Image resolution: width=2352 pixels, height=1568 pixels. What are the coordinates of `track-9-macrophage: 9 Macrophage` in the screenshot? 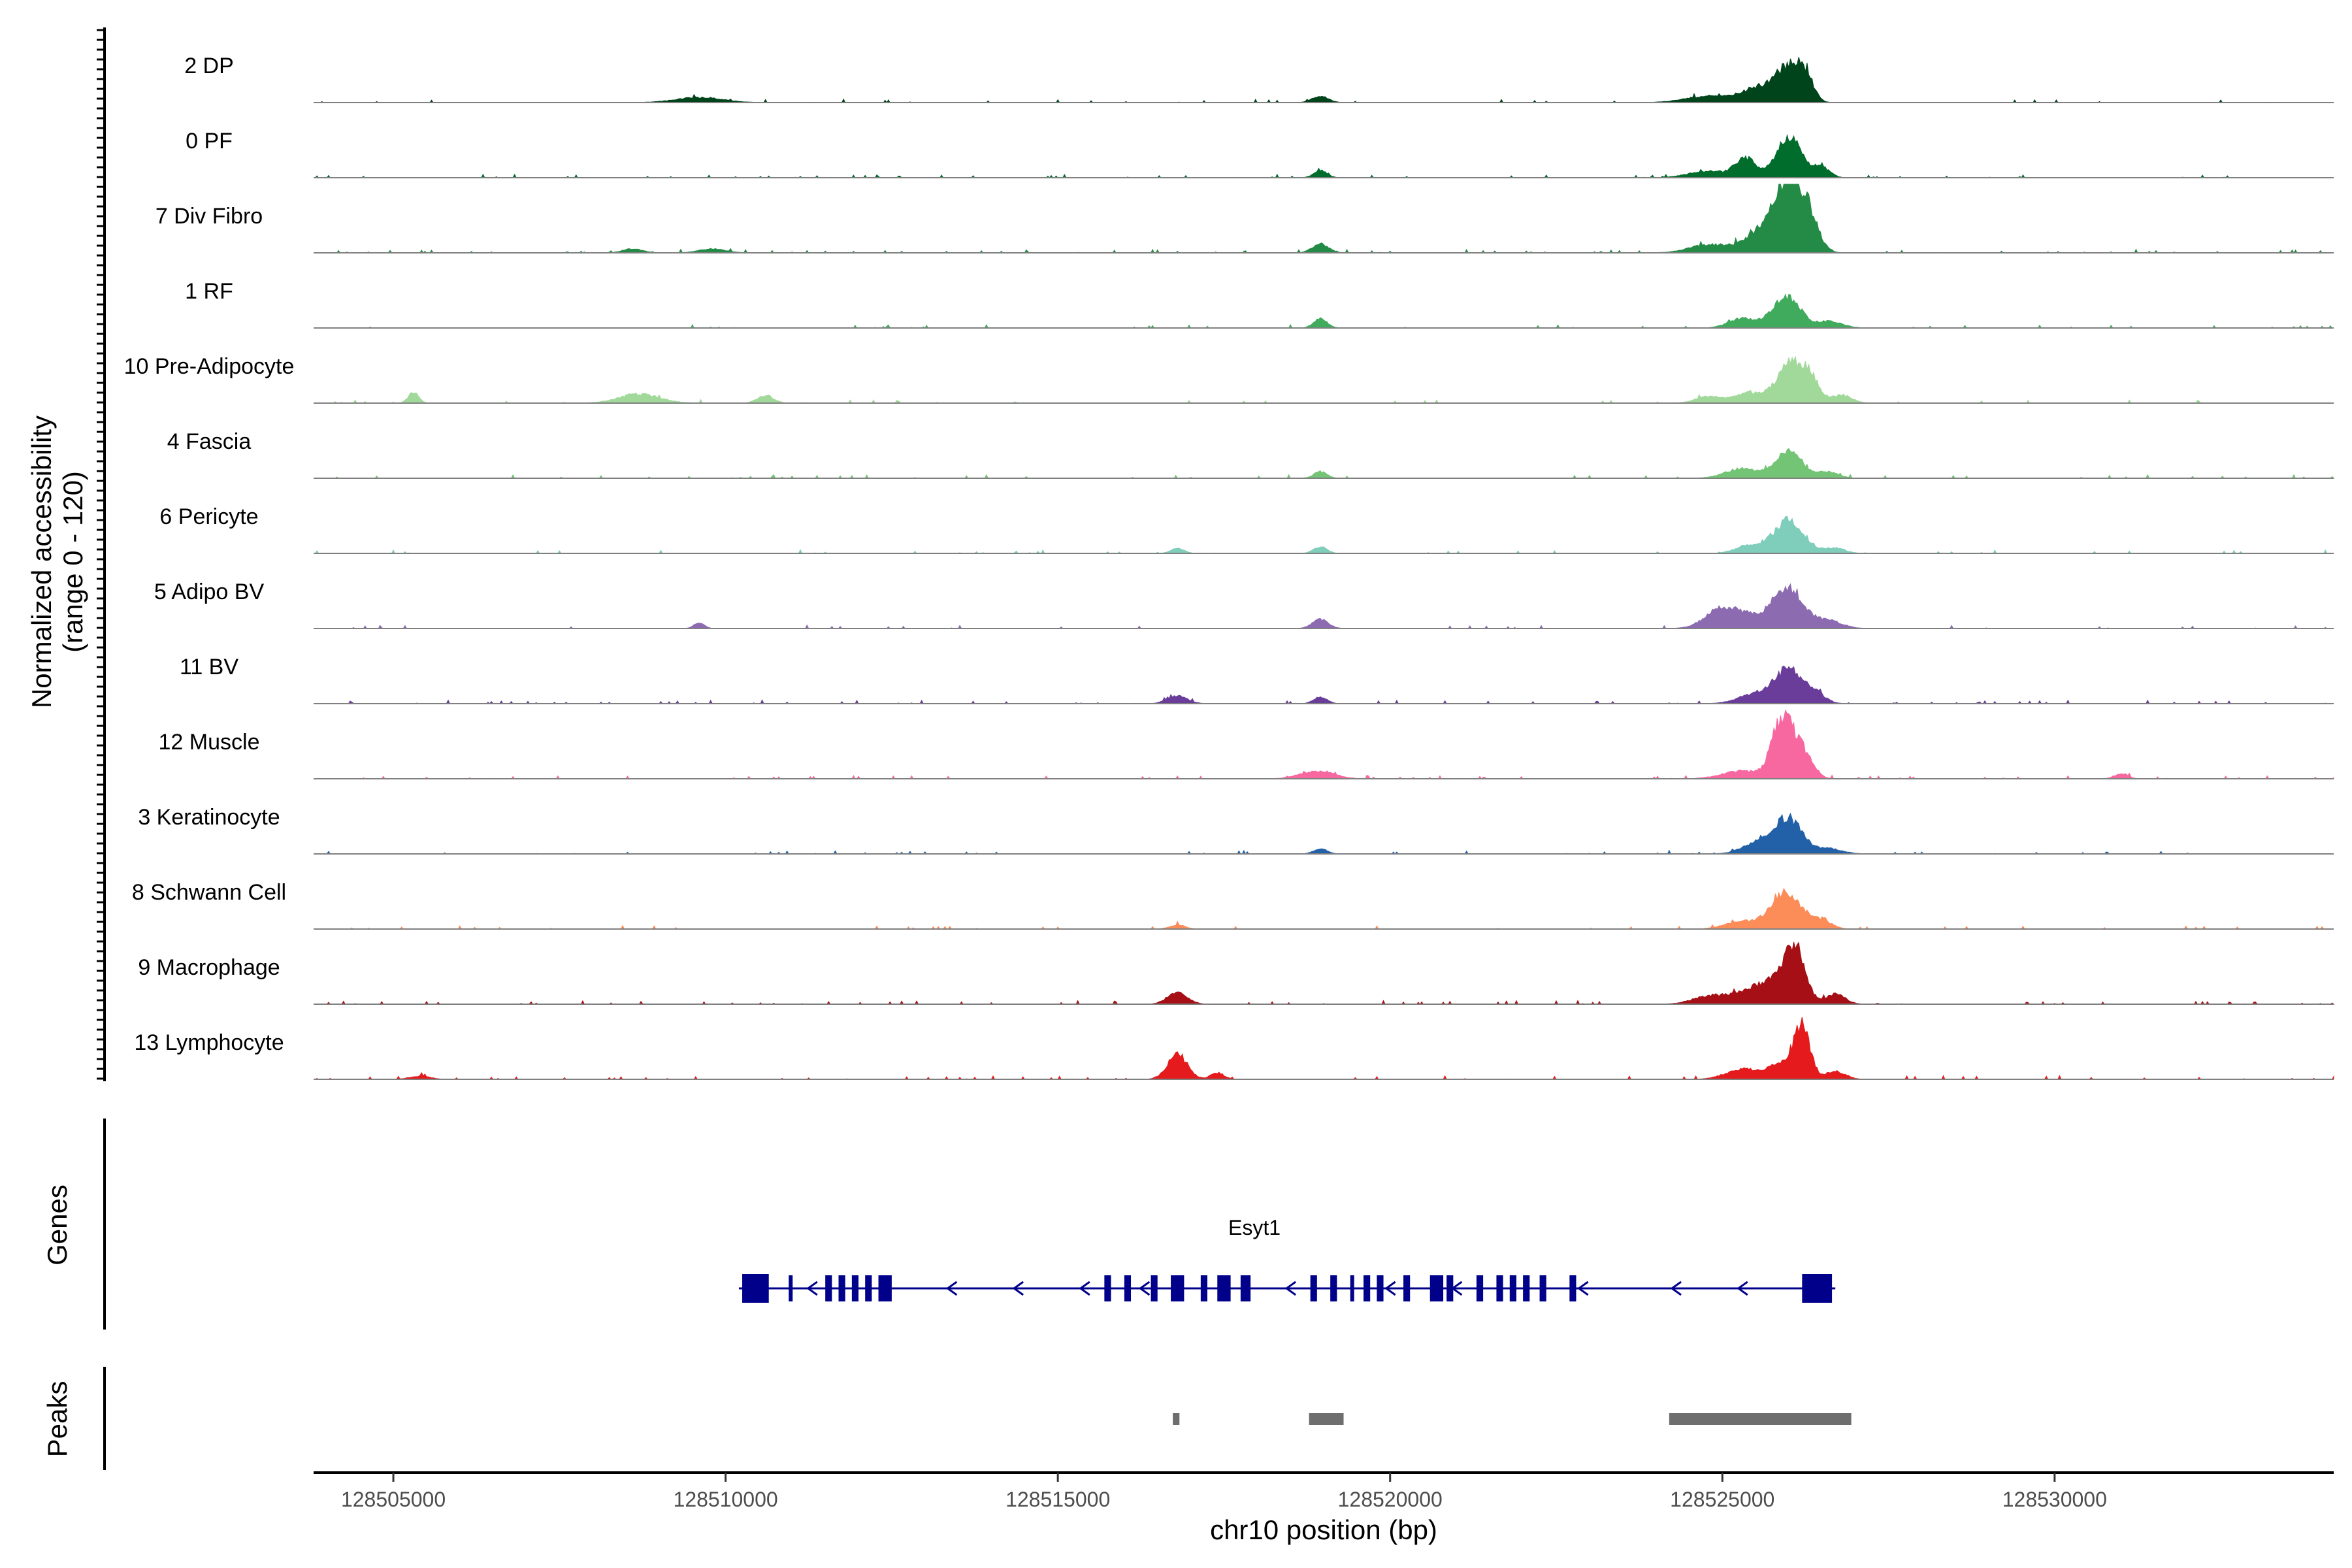 It's located at (1236, 973).